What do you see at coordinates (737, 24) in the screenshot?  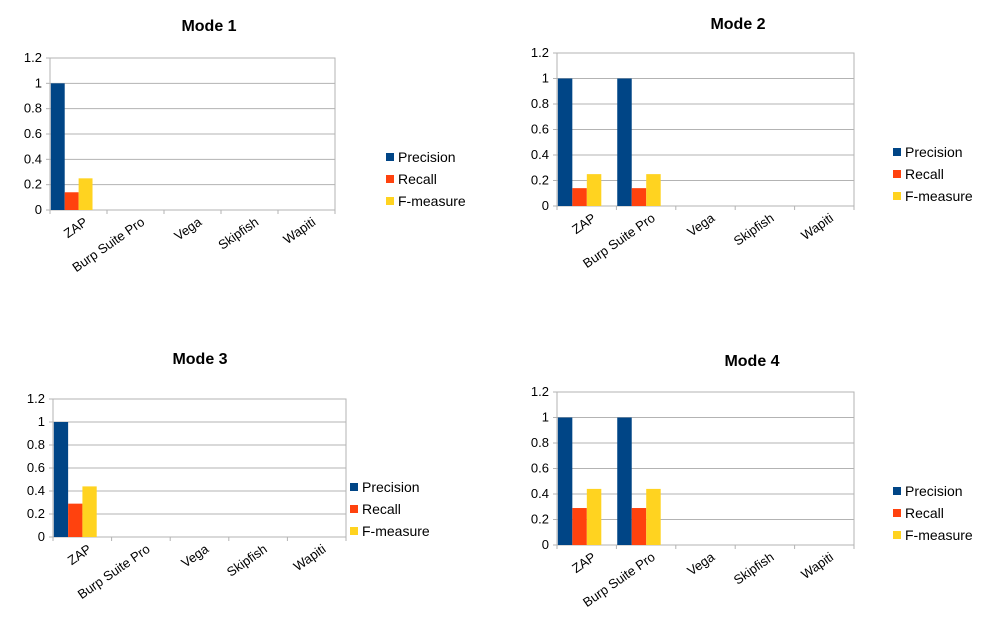 I see `chart-title: Mode 2` at bounding box center [737, 24].